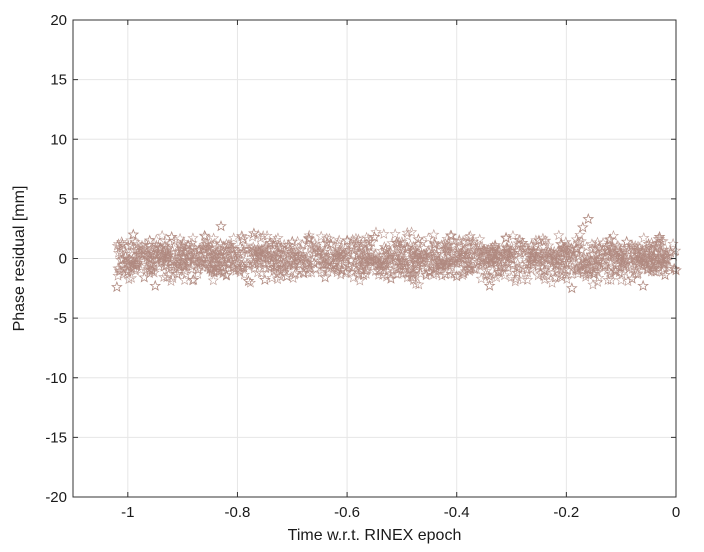 The image size is (704, 552). What do you see at coordinates (56, 259) in the screenshot?
I see `y-tick-labels: -20 -15 -10 -5 0 5 10 15 20` at bounding box center [56, 259].